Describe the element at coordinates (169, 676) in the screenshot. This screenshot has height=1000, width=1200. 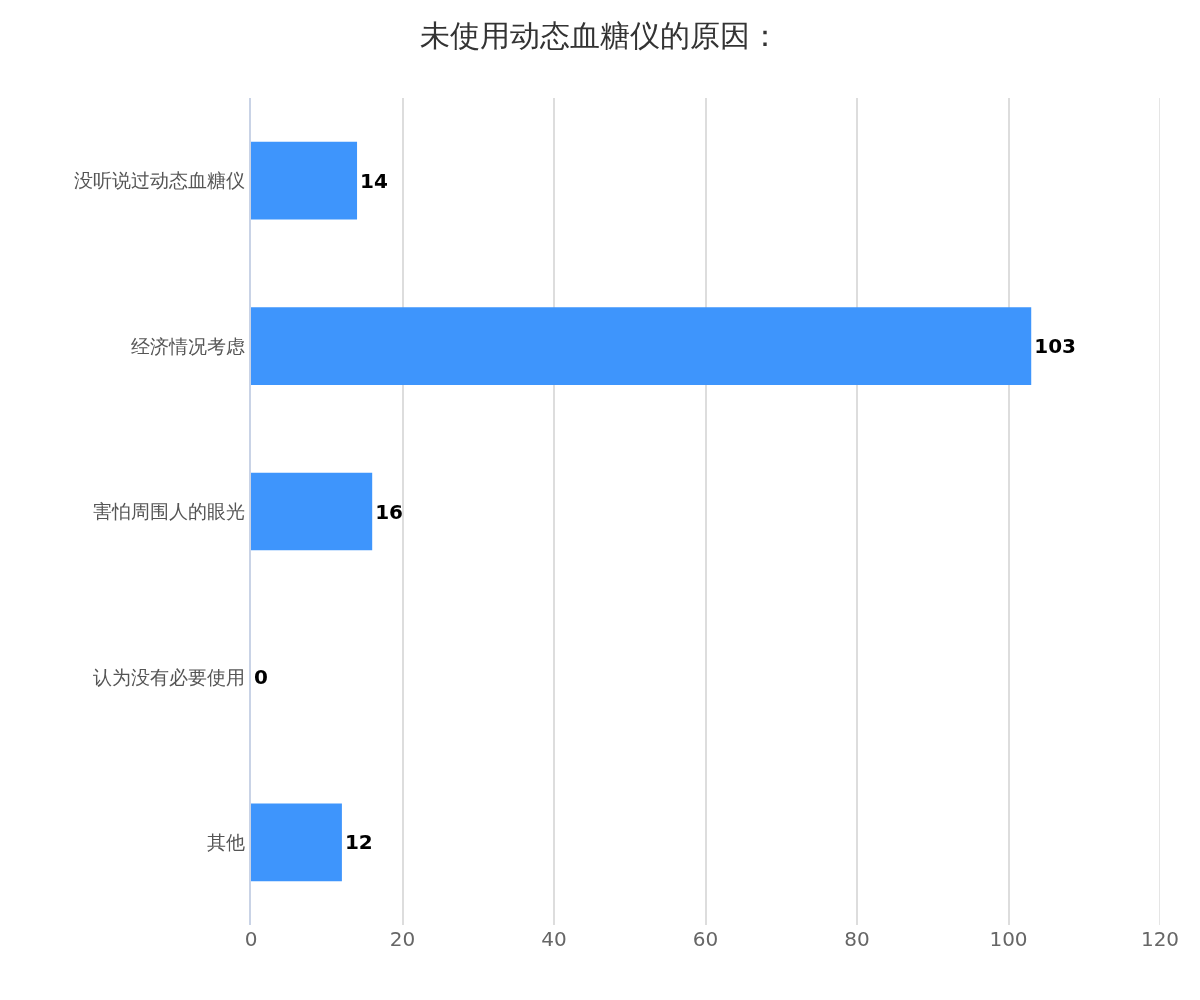
I see `y-tick-label: 认为没有必要使用` at that location.